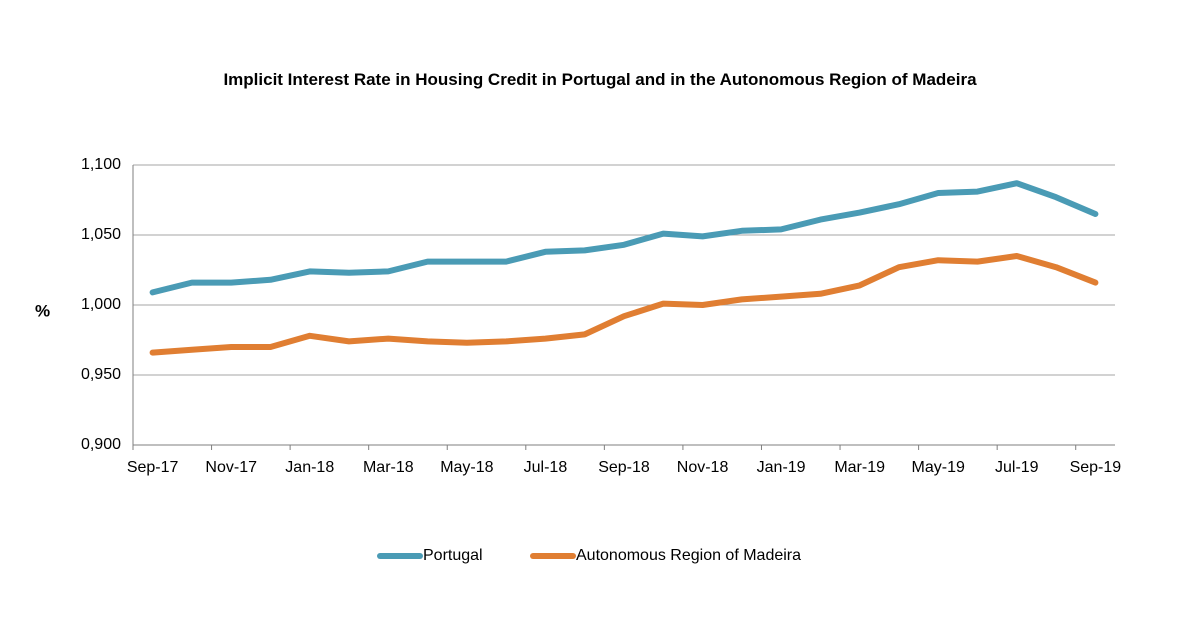  What do you see at coordinates (231, 467) in the screenshot?
I see `x-tick-label: Nov-17` at bounding box center [231, 467].